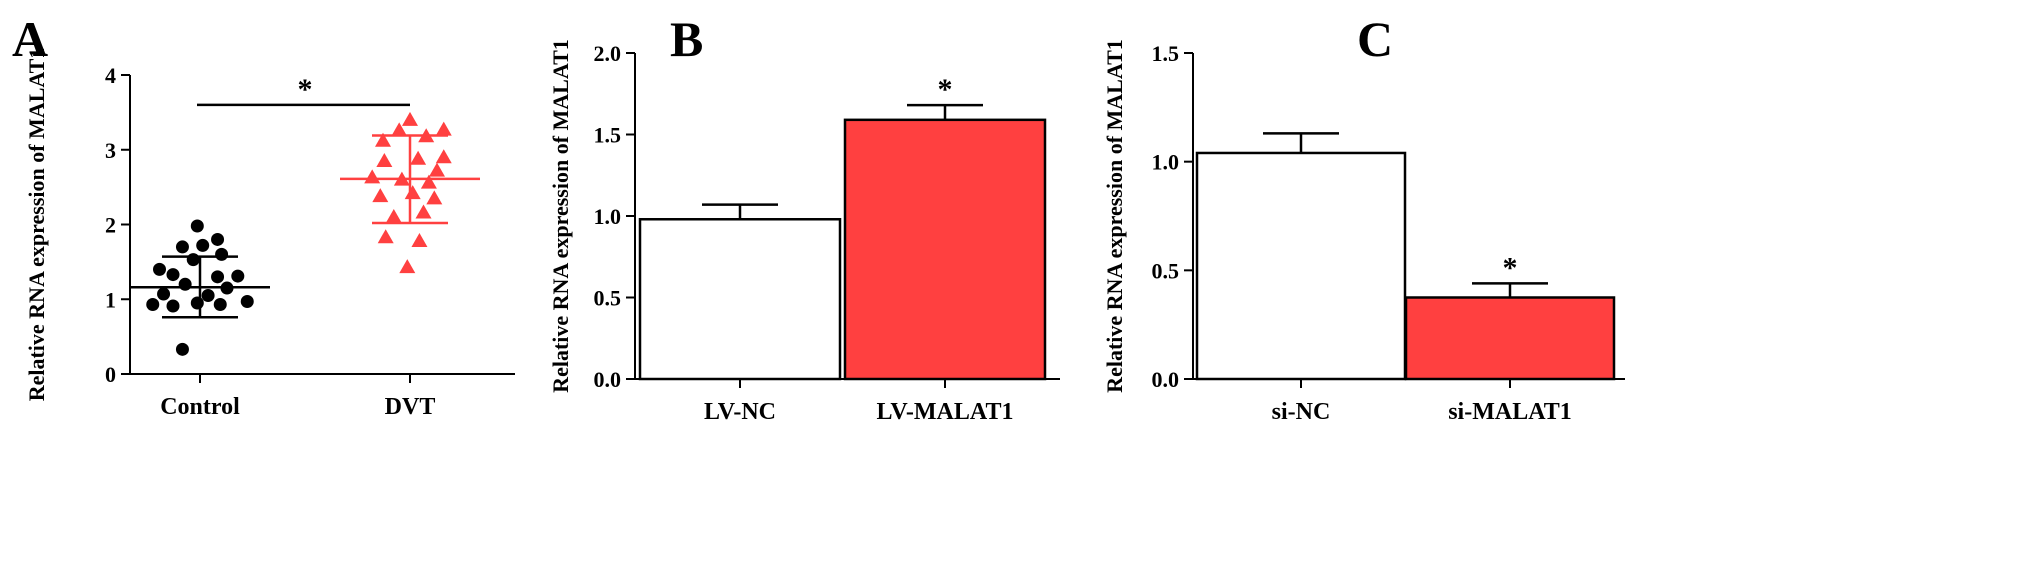  What do you see at coordinates (1301, 412) in the screenshot?
I see `x-category-label: si-NC` at bounding box center [1301, 412].